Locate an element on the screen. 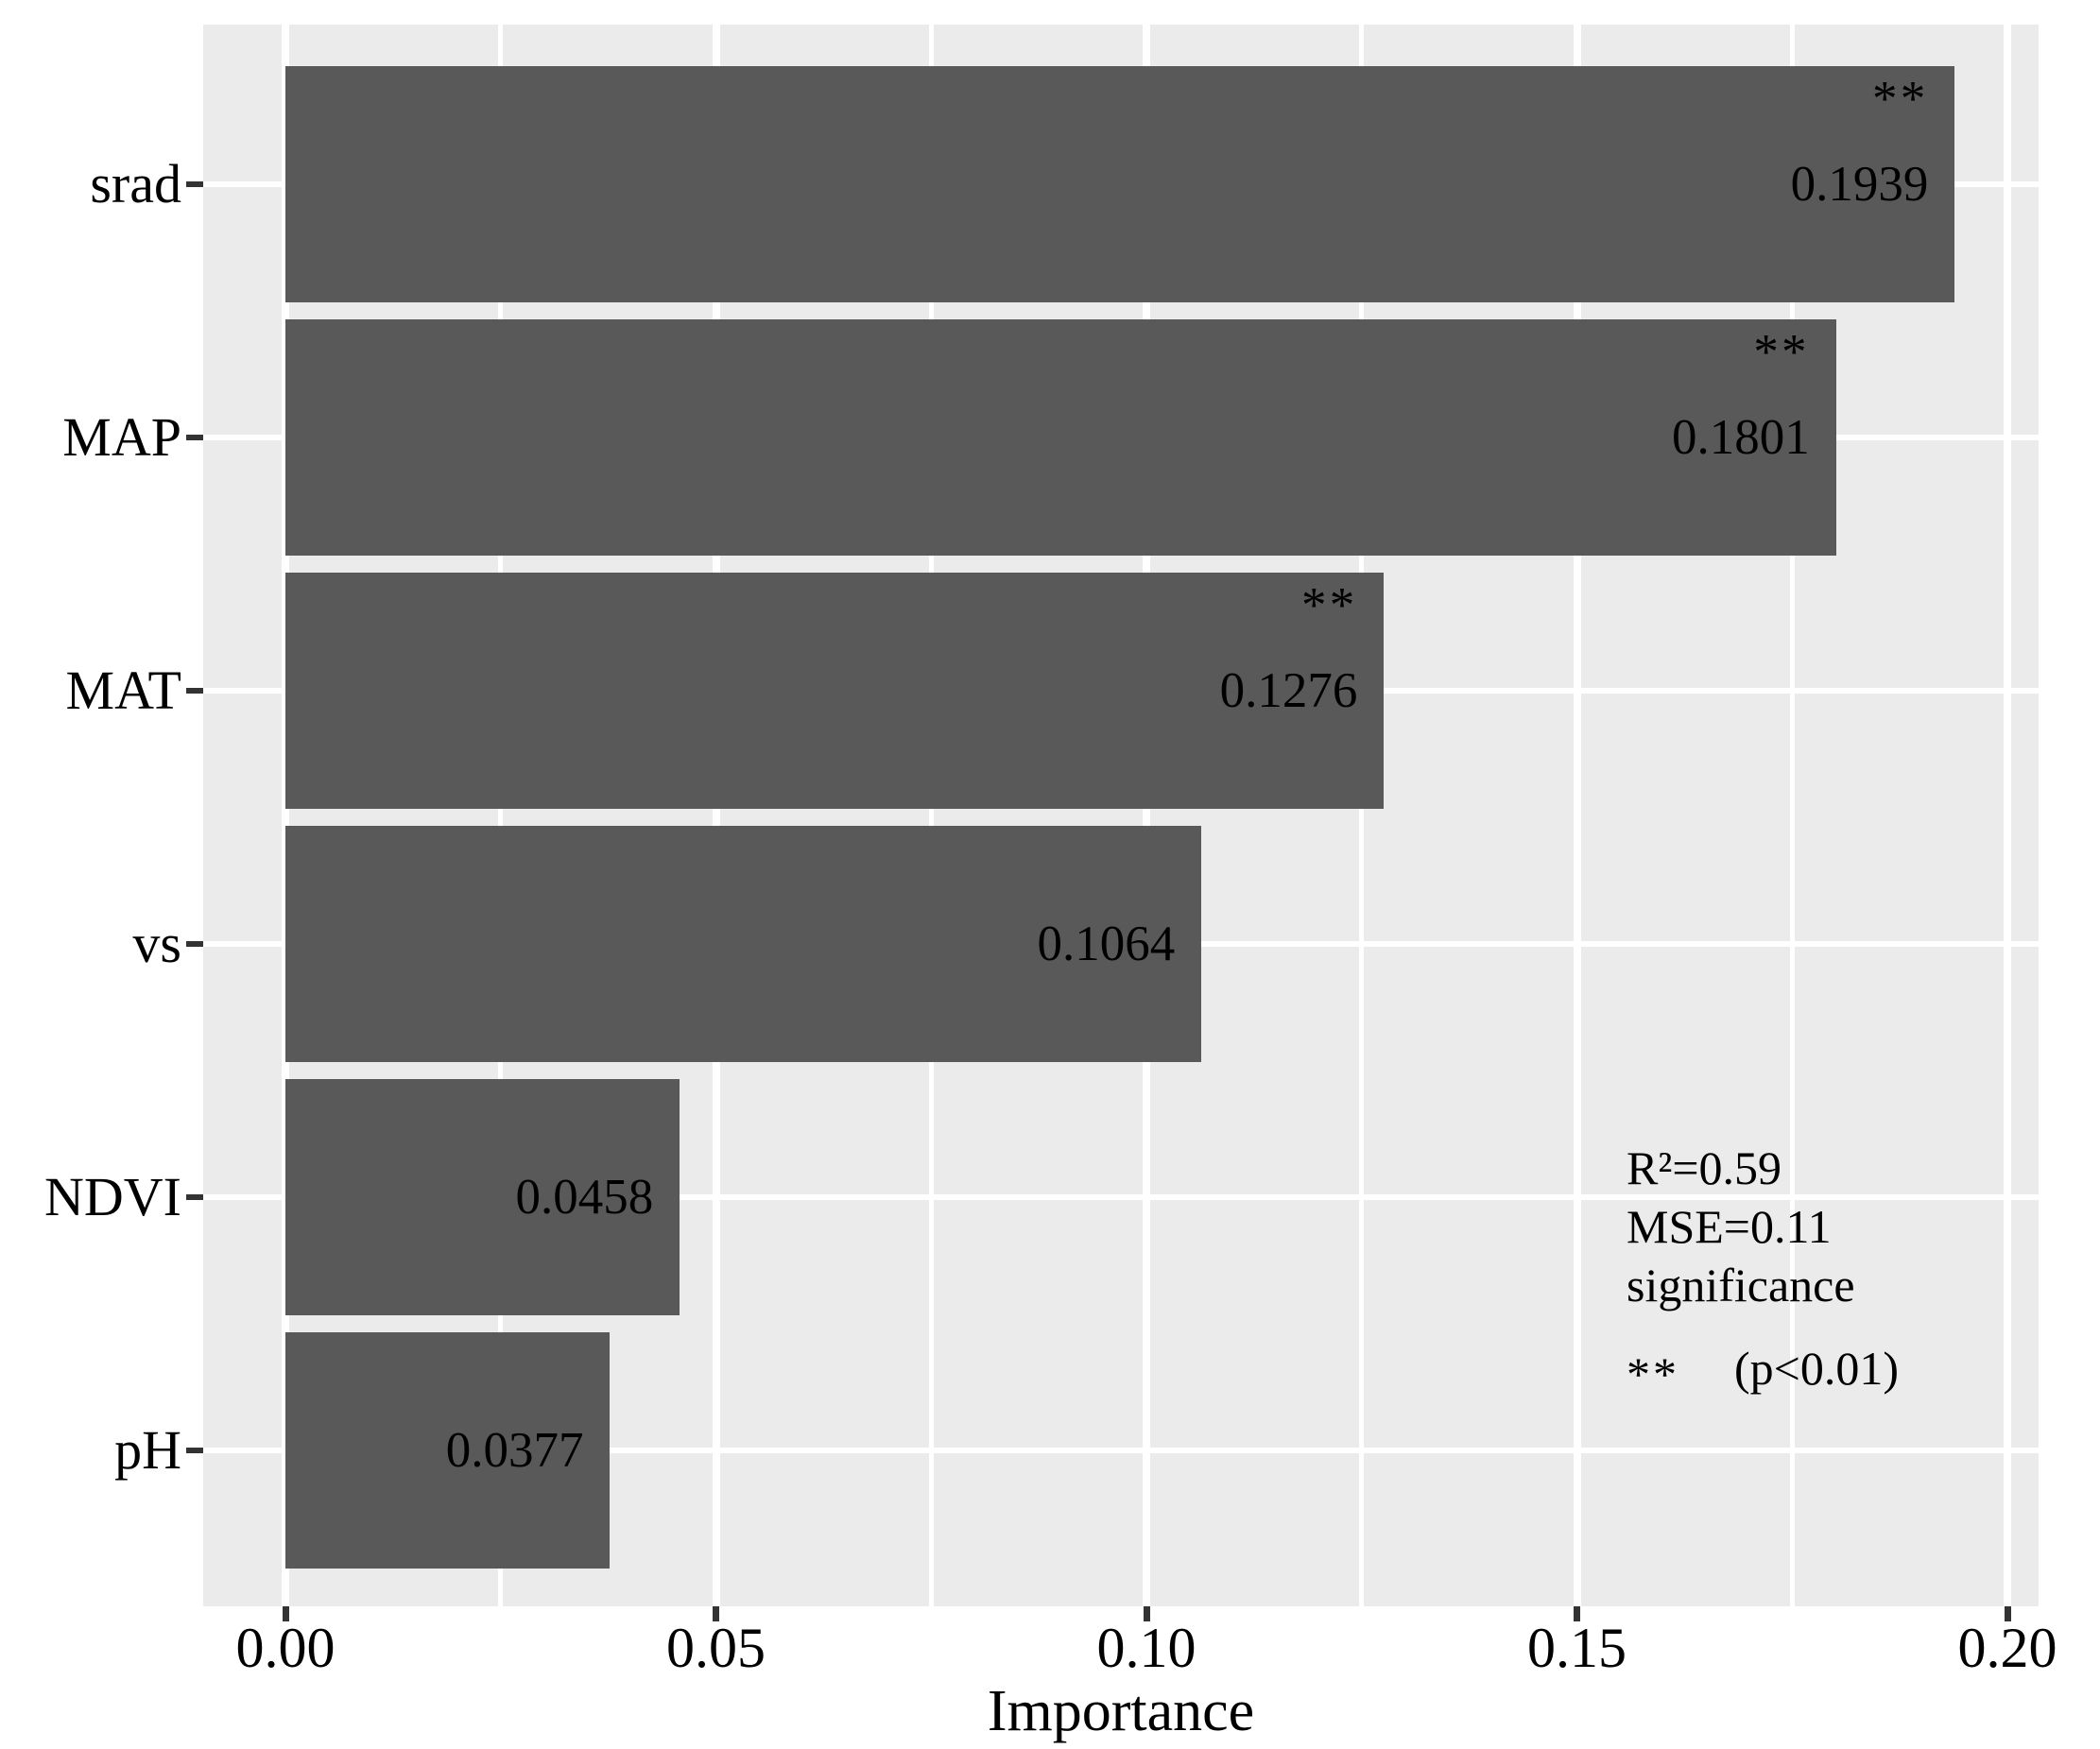  bar-MAP is located at coordinates (1060, 437).